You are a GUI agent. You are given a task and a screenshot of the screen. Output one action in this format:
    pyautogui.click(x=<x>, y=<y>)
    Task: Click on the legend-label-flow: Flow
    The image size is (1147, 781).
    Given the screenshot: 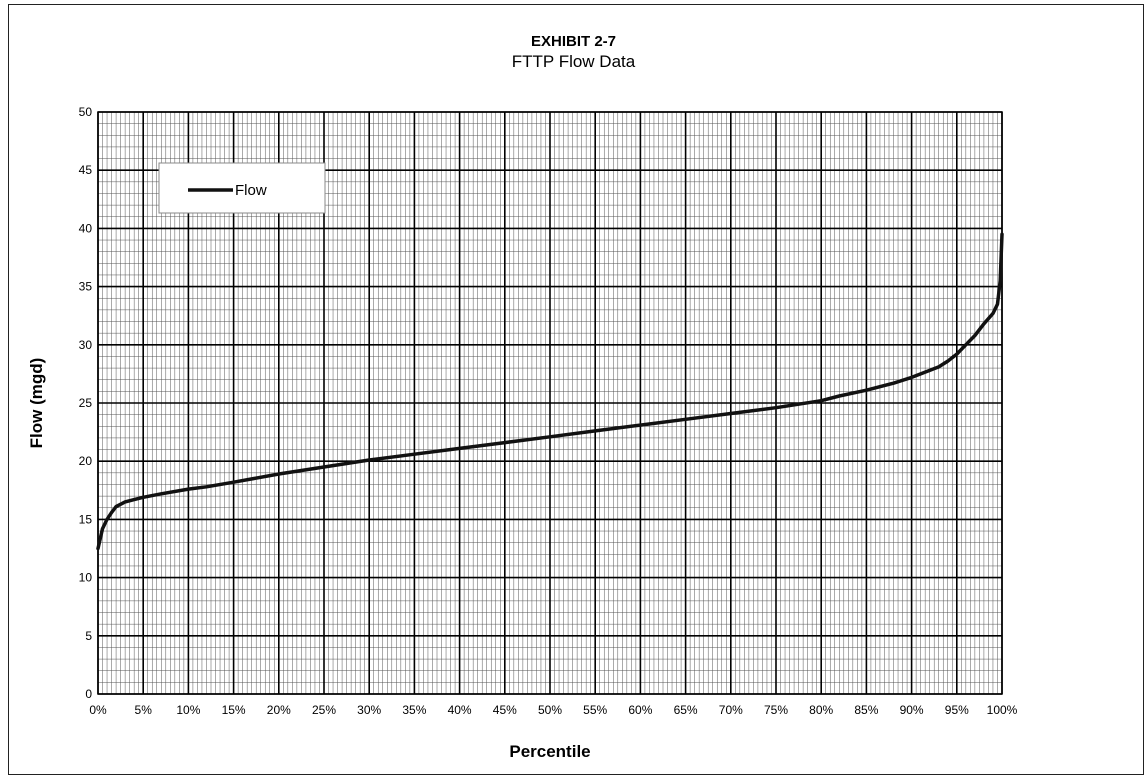 What is the action you would take?
    pyautogui.click(x=251, y=190)
    